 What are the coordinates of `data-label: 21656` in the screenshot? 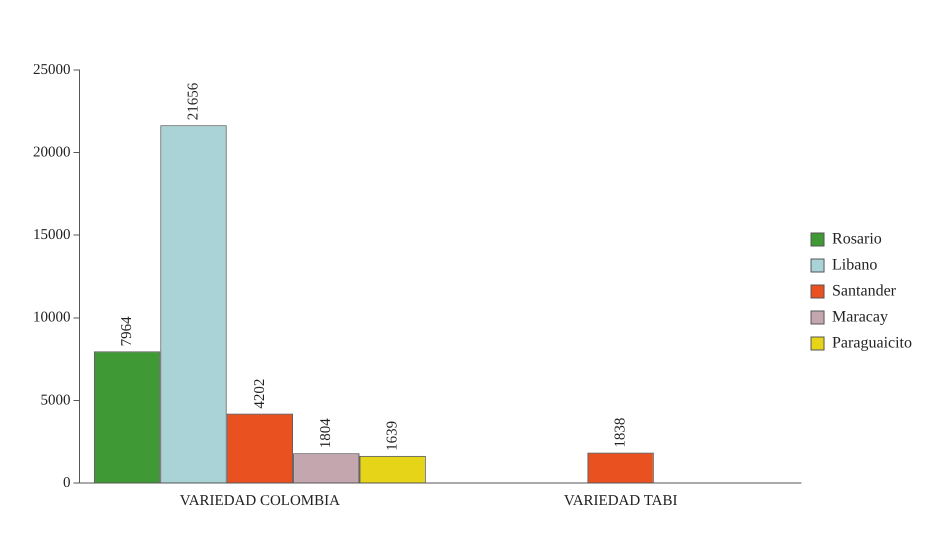 It's located at (193, 101).